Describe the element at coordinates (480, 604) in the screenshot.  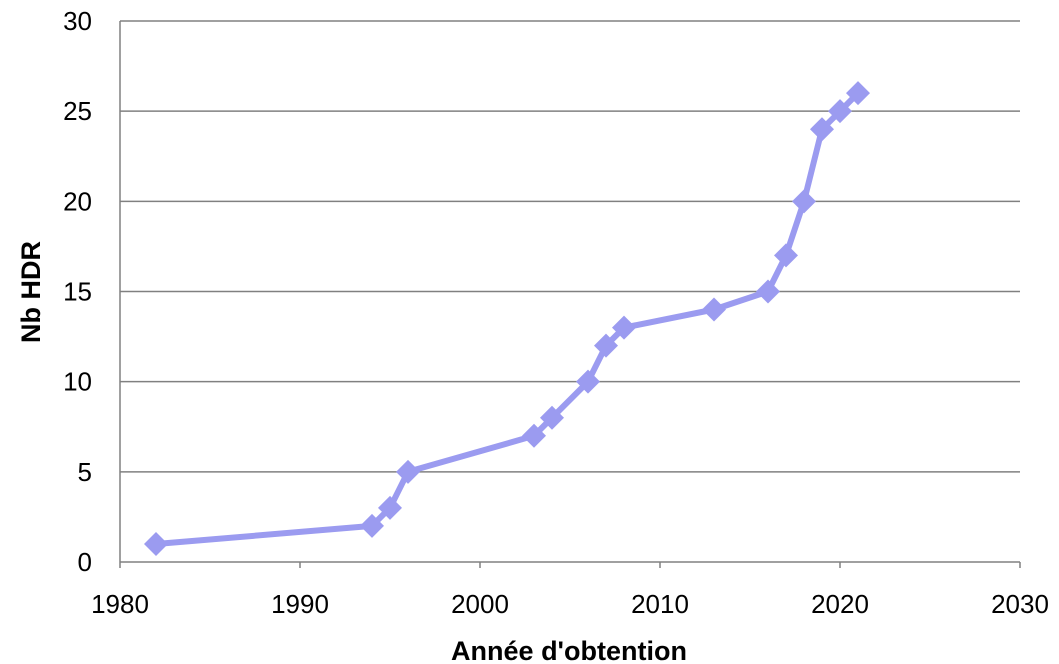
I see `x-tick-label: 2000` at that location.